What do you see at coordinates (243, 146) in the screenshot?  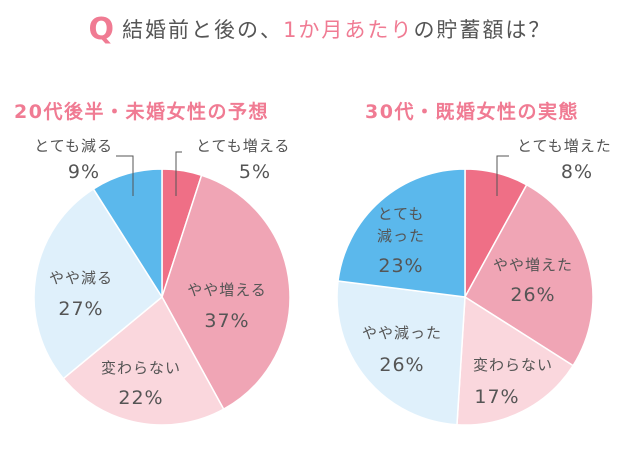 I see `slice-label: とても増える` at bounding box center [243, 146].